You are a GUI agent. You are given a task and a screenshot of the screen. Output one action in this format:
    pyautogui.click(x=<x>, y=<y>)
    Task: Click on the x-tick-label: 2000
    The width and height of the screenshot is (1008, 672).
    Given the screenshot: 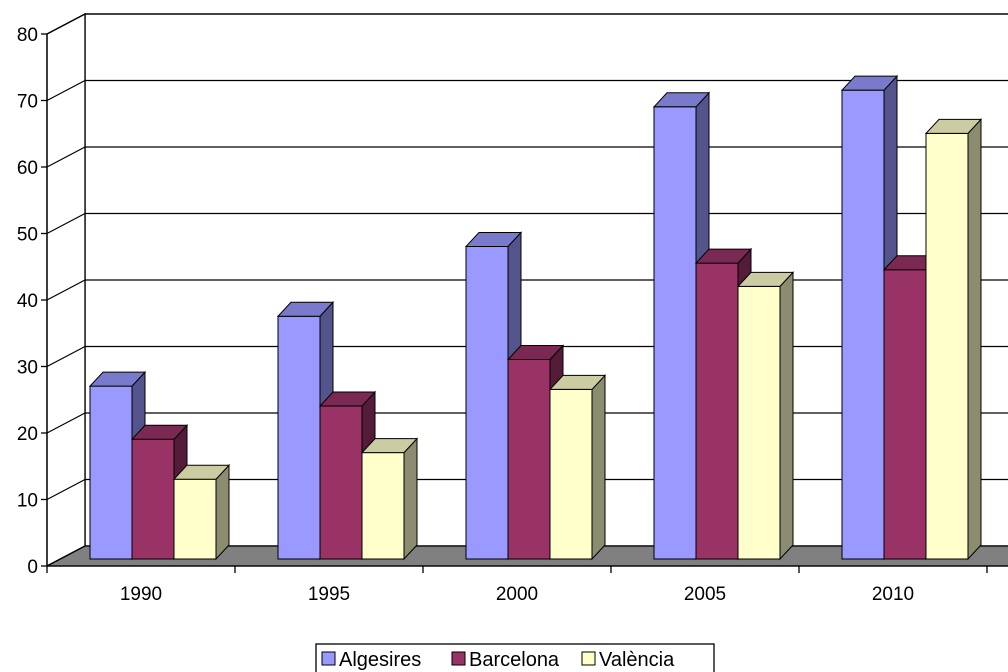 What is the action you would take?
    pyautogui.click(x=517, y=594)
    